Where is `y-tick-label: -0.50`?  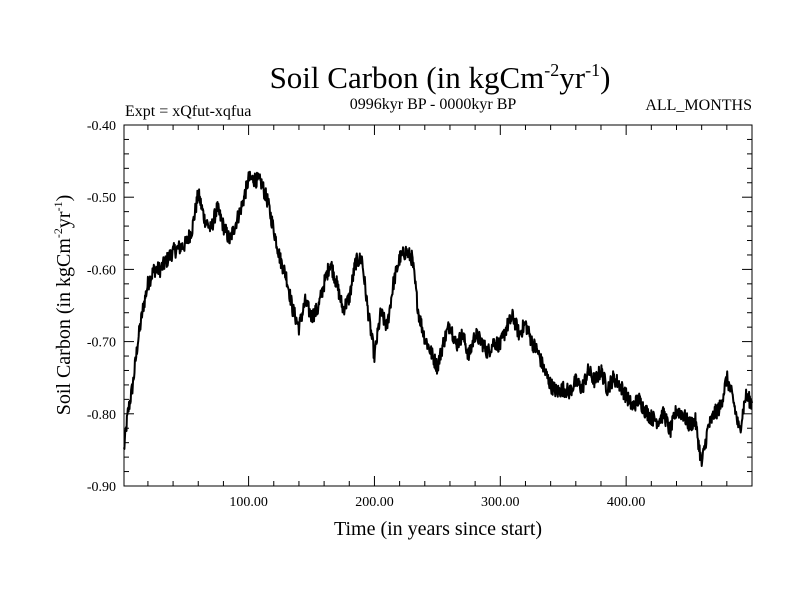
y-tick-label: -0.50 is located at coordinates (101, 198).